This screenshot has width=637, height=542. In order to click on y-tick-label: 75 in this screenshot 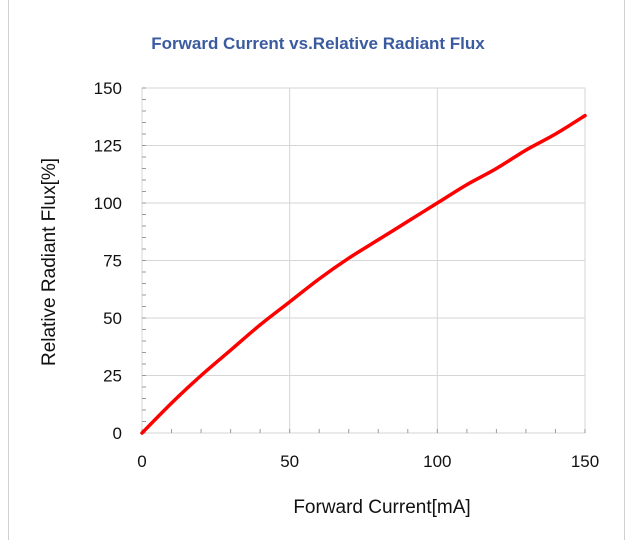, I will do `click(112, 261)`.